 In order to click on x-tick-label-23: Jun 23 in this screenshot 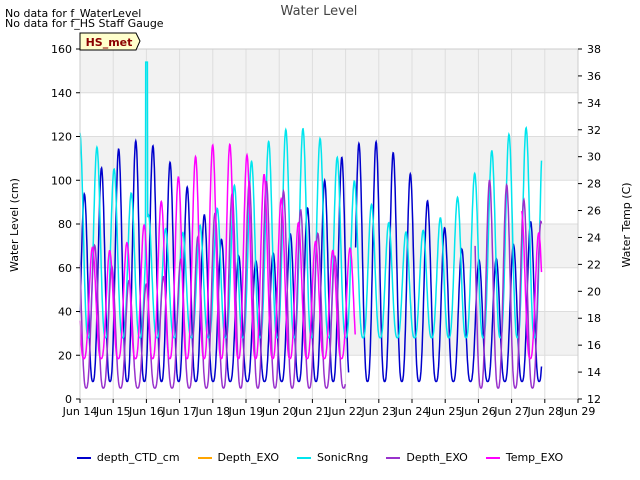, I will do `click(378, 411)`.